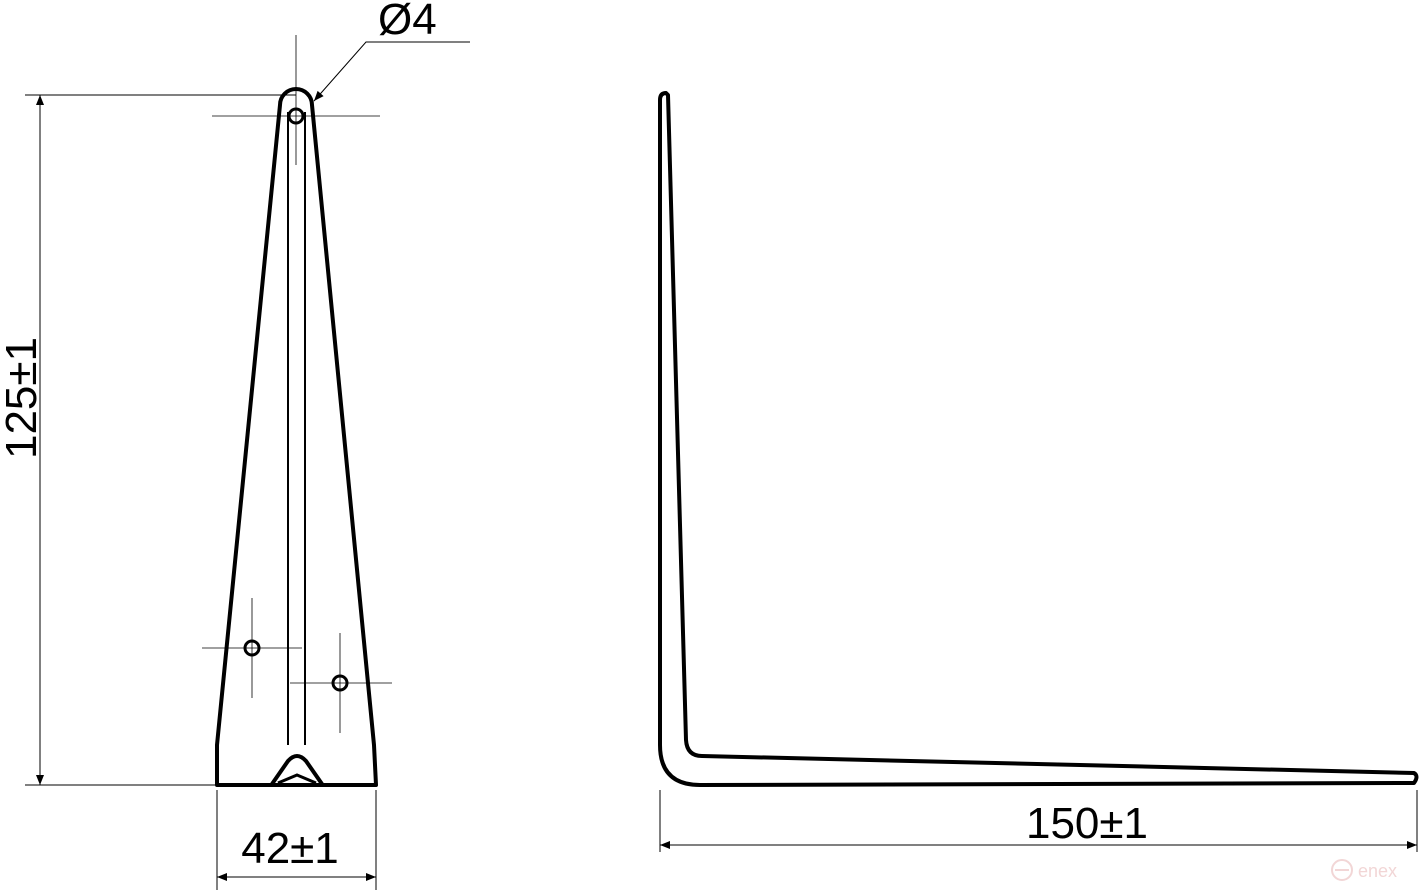 Image resolution: width=1419 pixels, height=893 pixels. I want to click on stiffening-rib-inner, so click(297, 779).